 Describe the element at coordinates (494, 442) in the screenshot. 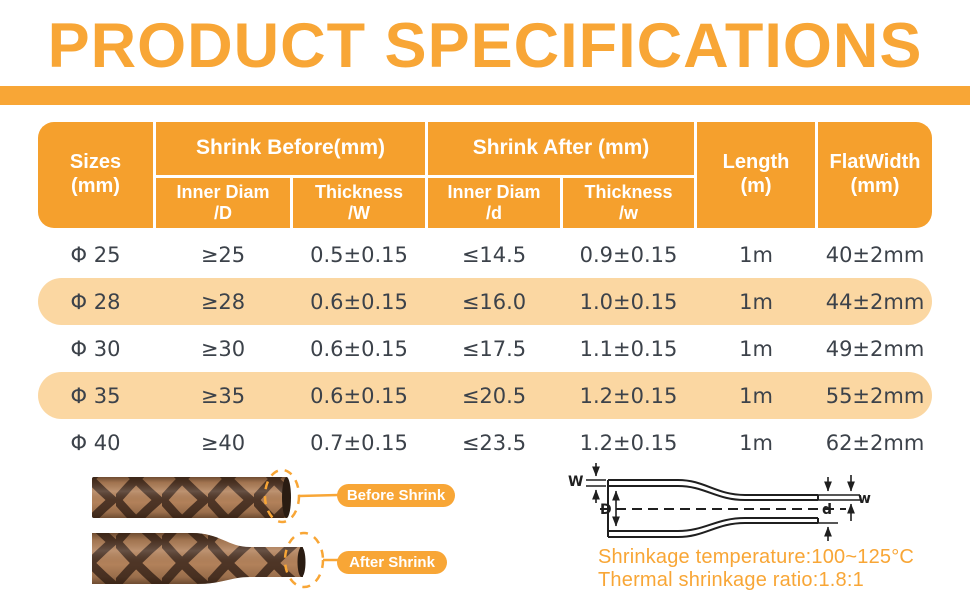

I see `cell-inner-diam-d: ≤23.5` at that location.